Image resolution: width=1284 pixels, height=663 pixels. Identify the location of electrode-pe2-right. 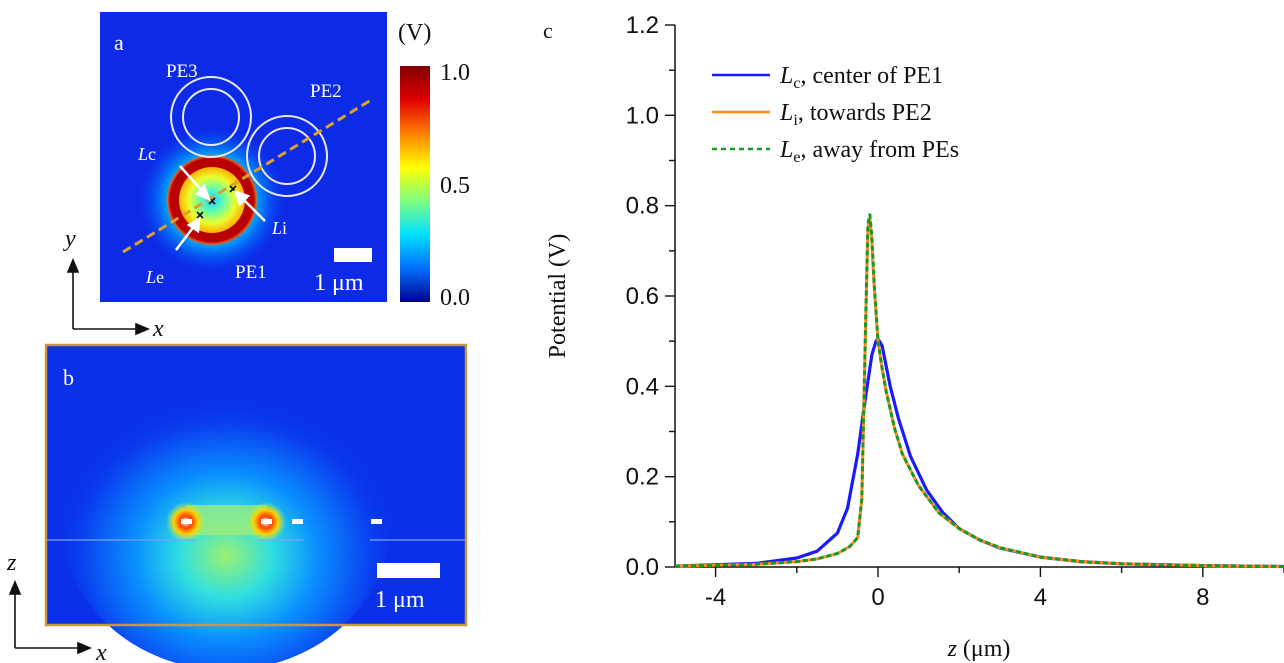
(376, 521).